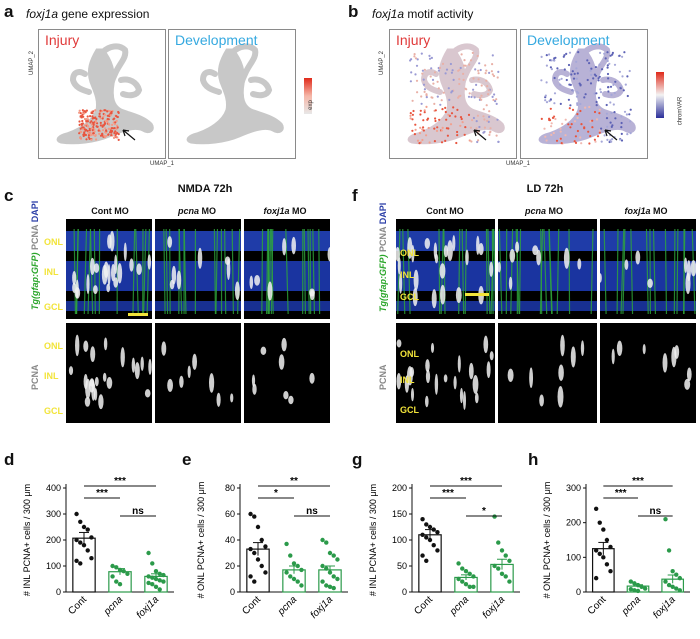  I want to click on legend-b-label: chromVAR, so click(680, 111).